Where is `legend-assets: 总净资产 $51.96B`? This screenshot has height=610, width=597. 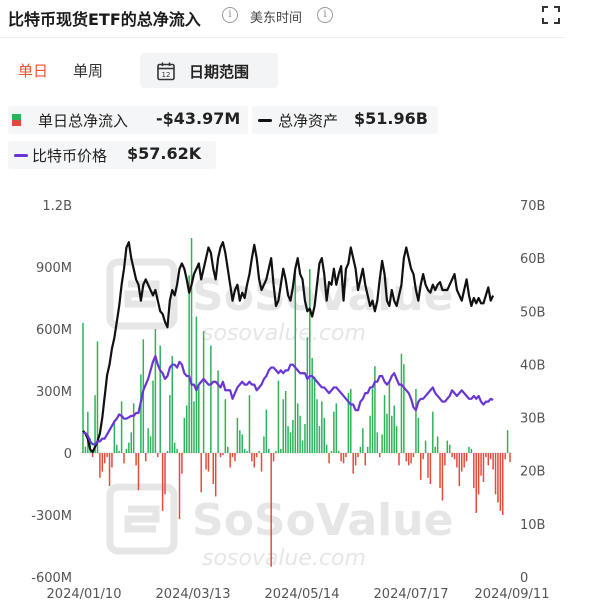
legend-assets: 总净资产 $51.96B is located at coordinates (345, 120).